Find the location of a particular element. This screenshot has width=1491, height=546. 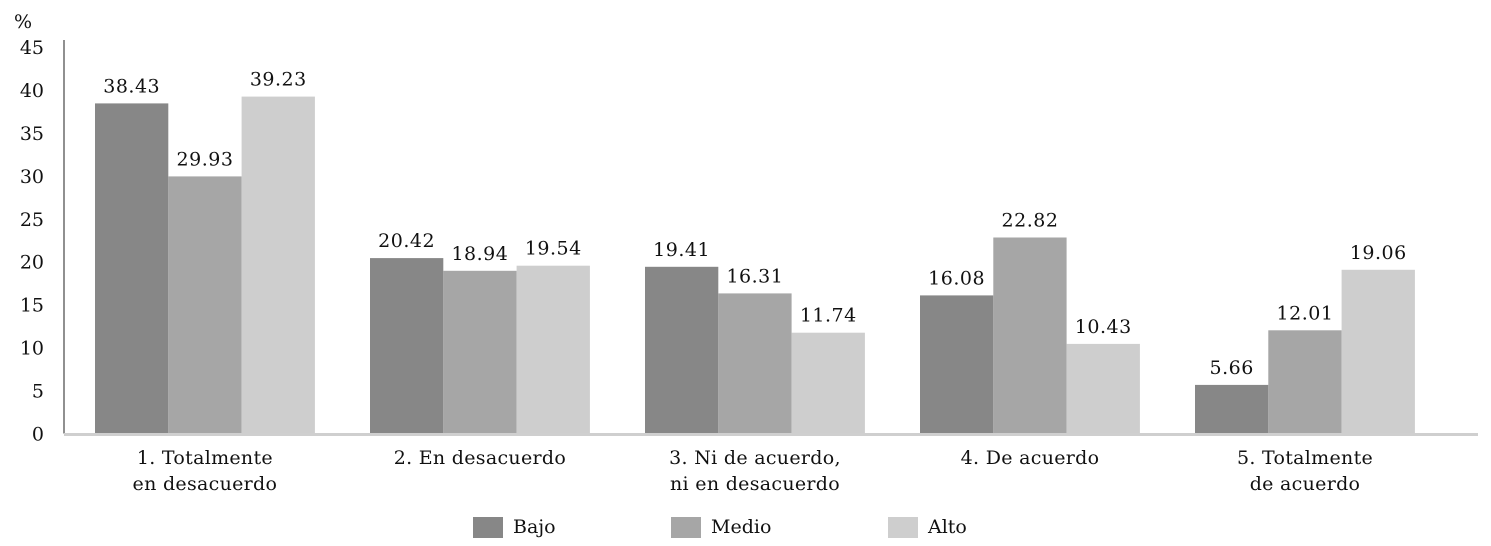

bar-value-label: 22.82 is located at coordinates (1030, 221).